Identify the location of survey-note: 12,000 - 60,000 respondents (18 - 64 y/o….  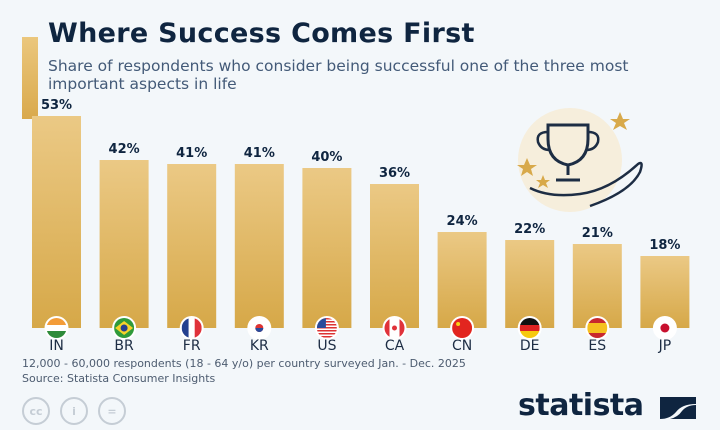
(244, 363).